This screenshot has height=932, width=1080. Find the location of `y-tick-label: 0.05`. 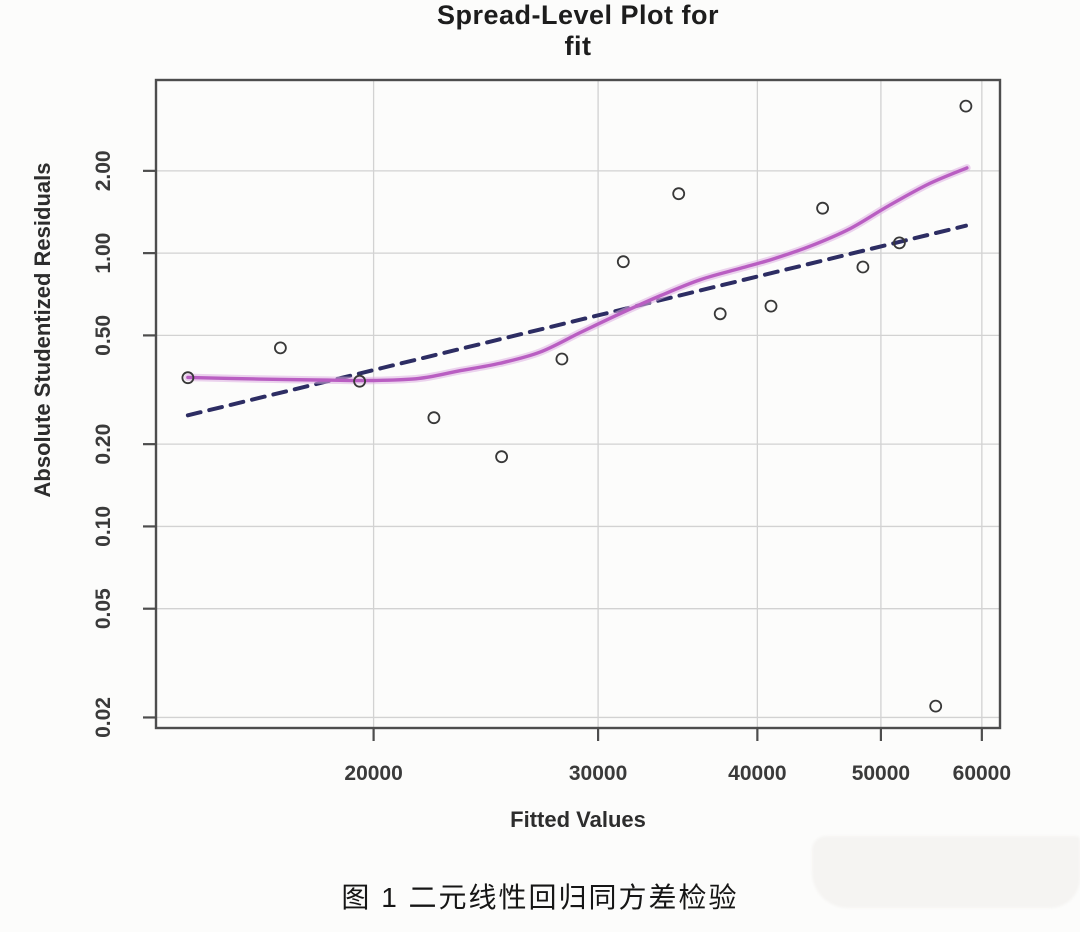

y-tick-label: 0.05 is located at coordinates (103, 608).